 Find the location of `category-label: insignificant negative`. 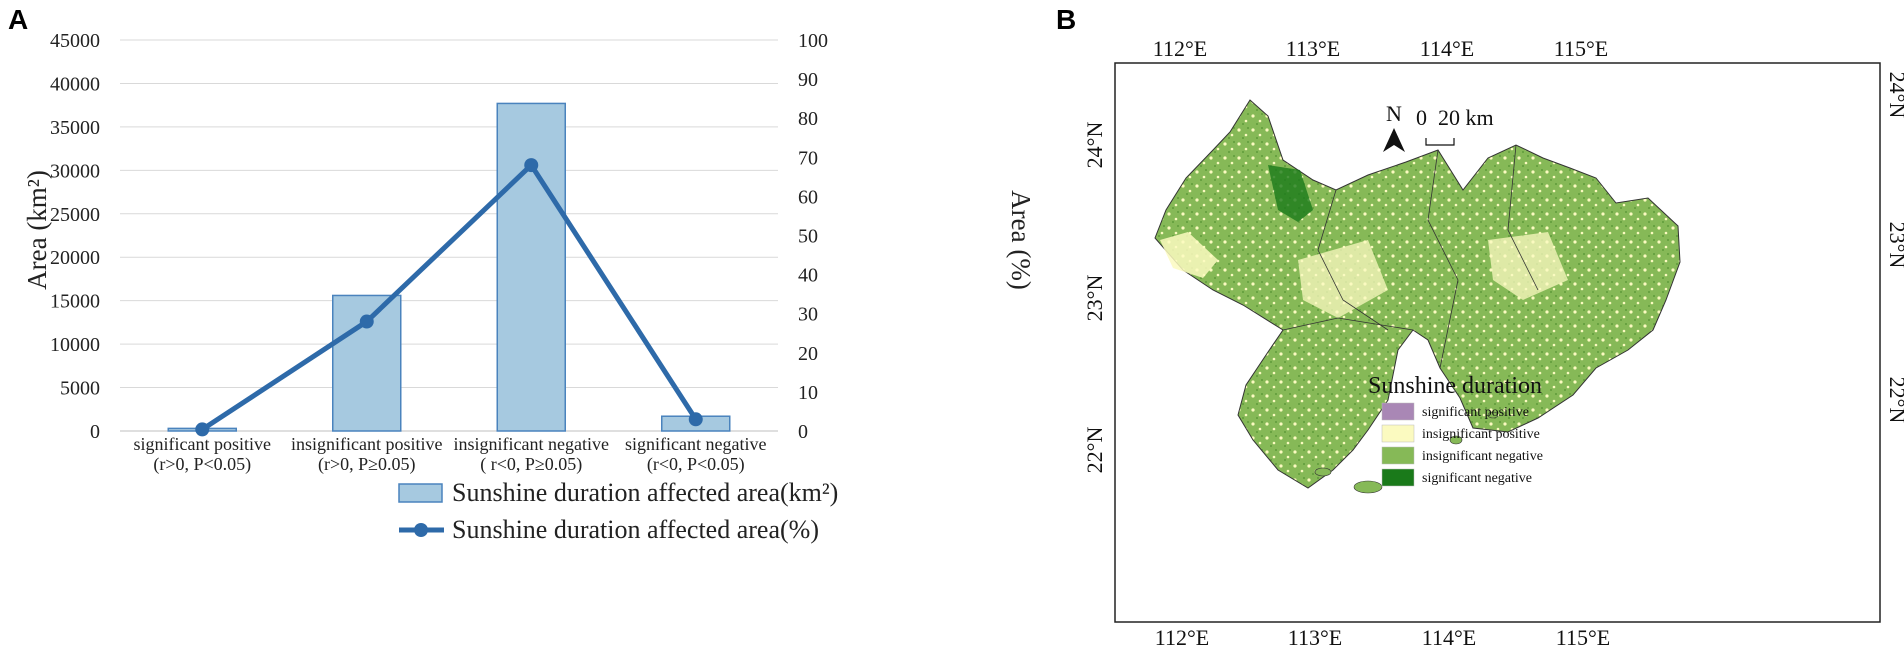

category-label: insignificant negative is located at coordinates (531, 444).